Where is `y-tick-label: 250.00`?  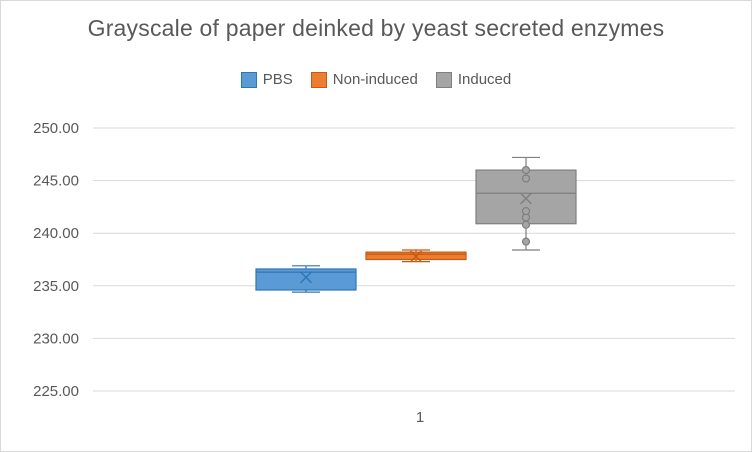
y-tick-label: 250.00 is located at coordinates (56, 128).